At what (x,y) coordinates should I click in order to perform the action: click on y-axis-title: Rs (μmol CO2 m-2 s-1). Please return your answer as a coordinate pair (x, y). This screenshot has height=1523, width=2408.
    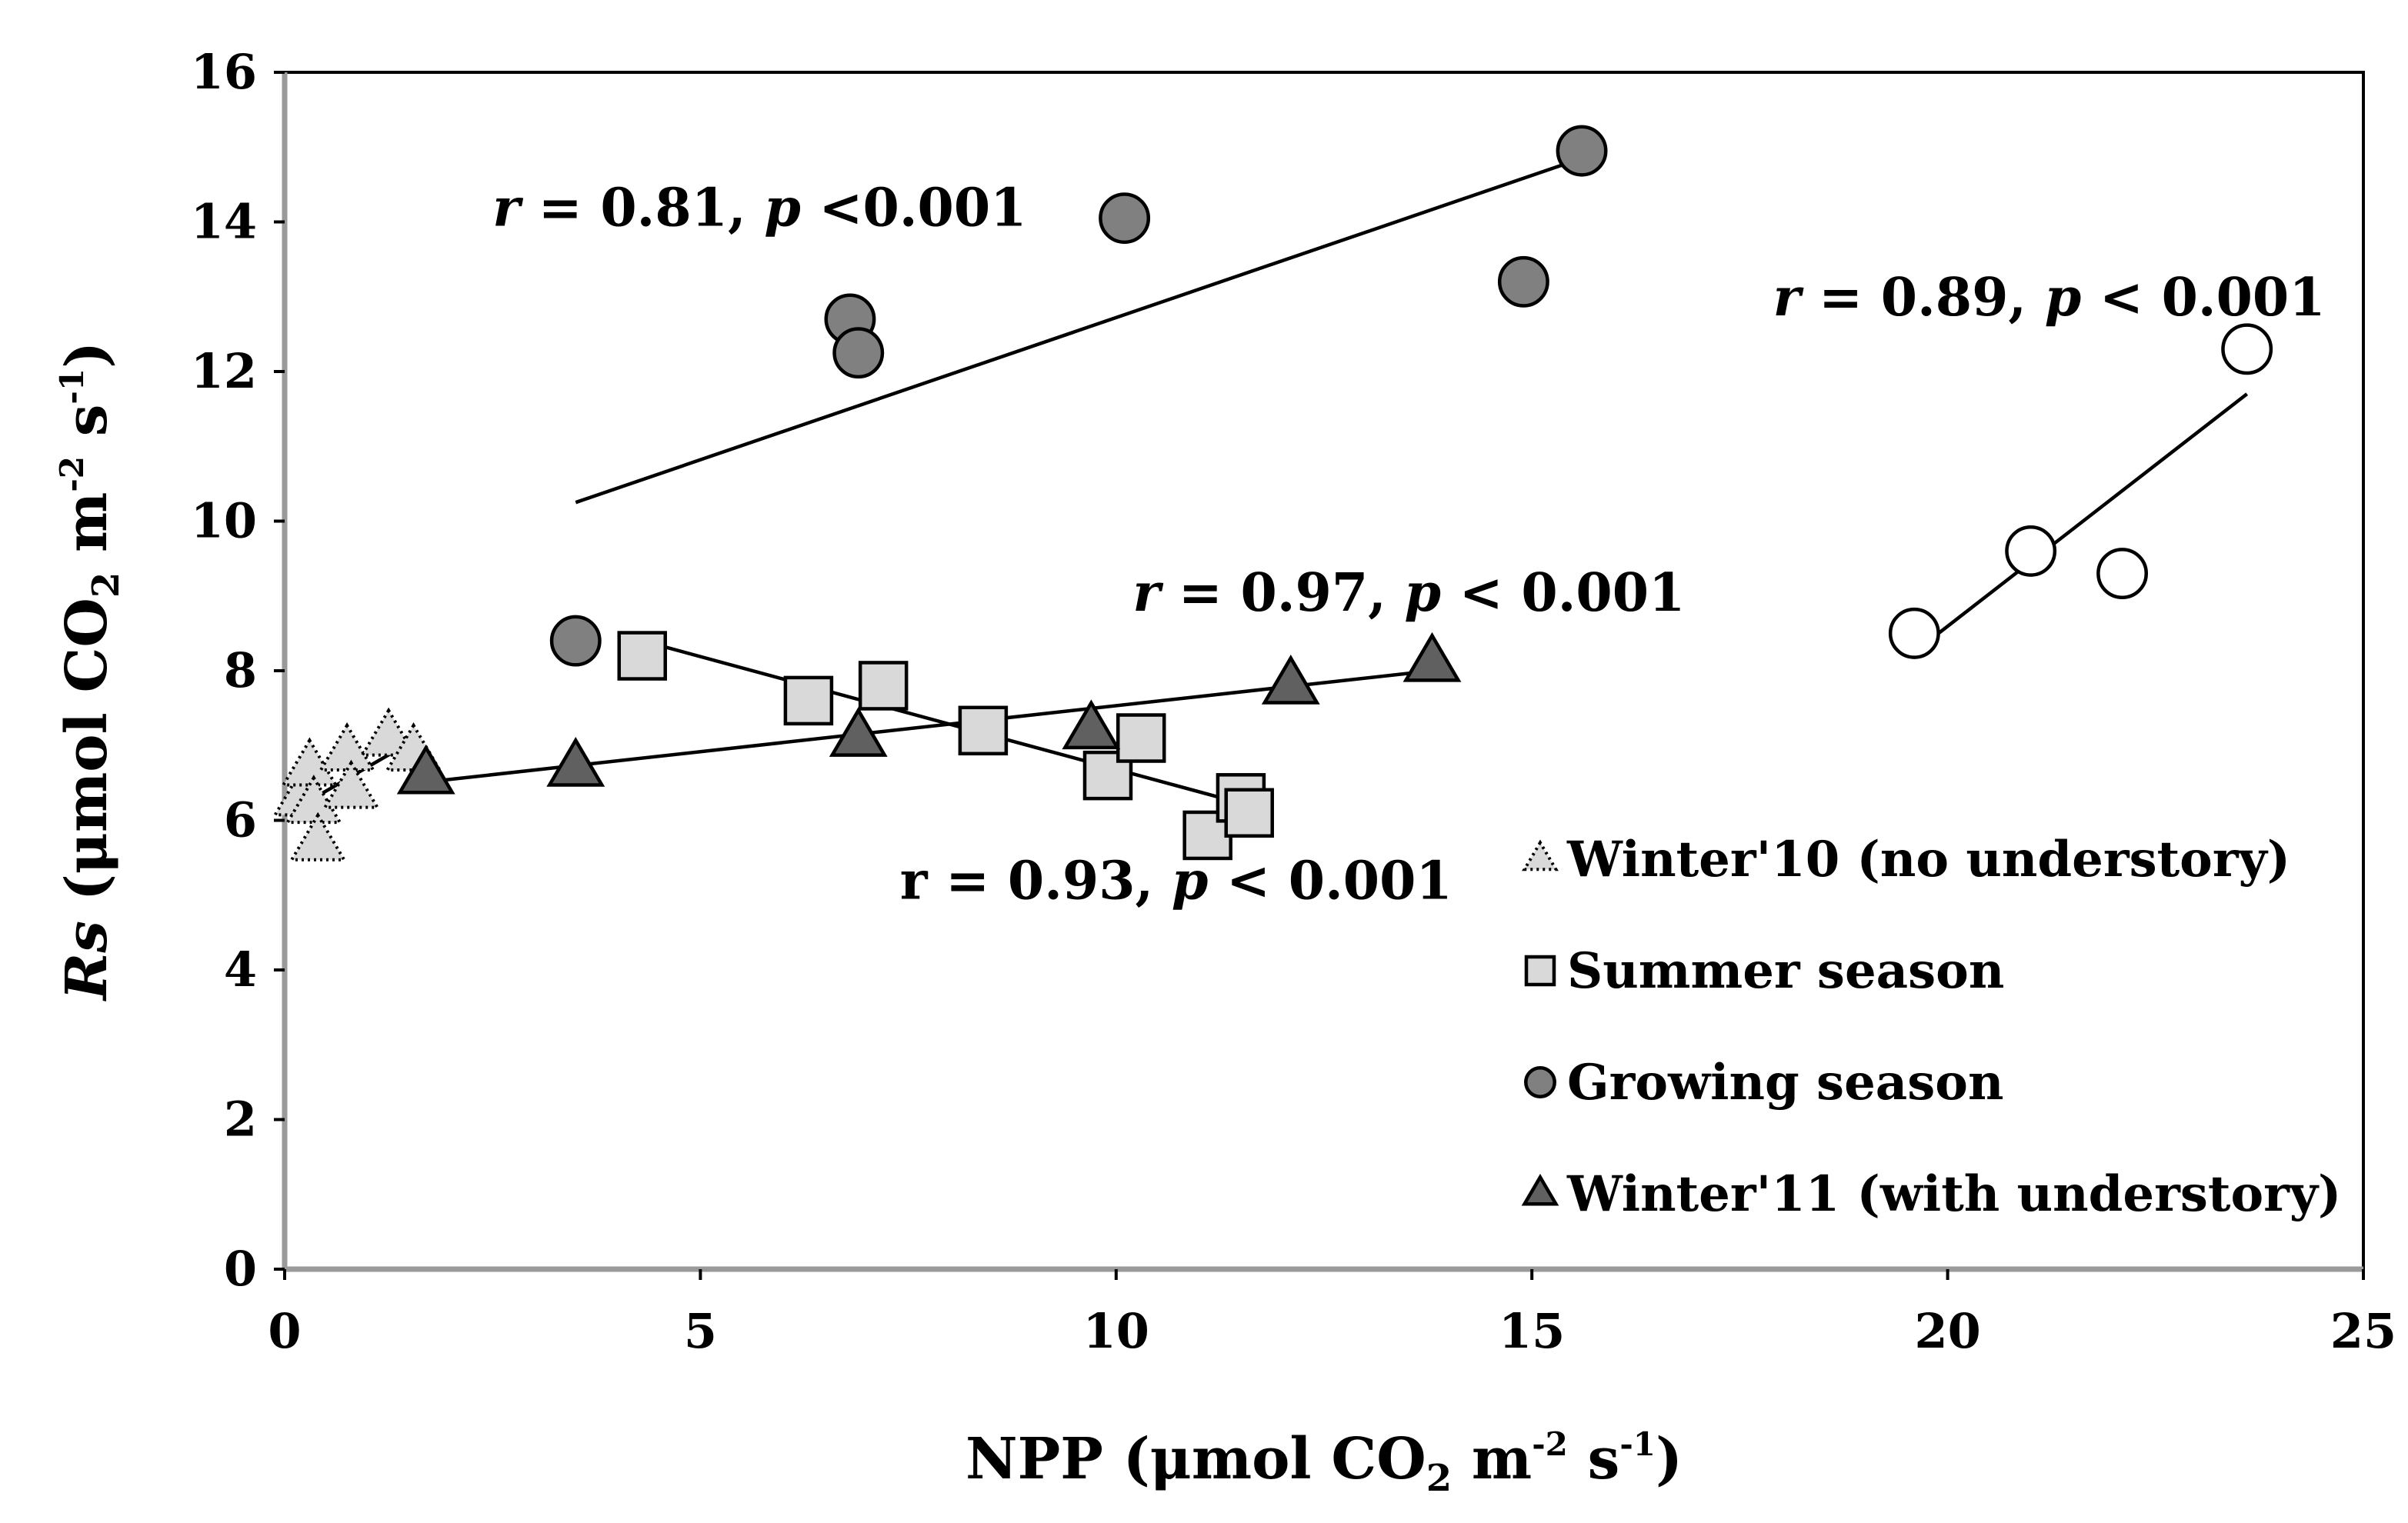
    Looking at the image, I should click on (90, 671).